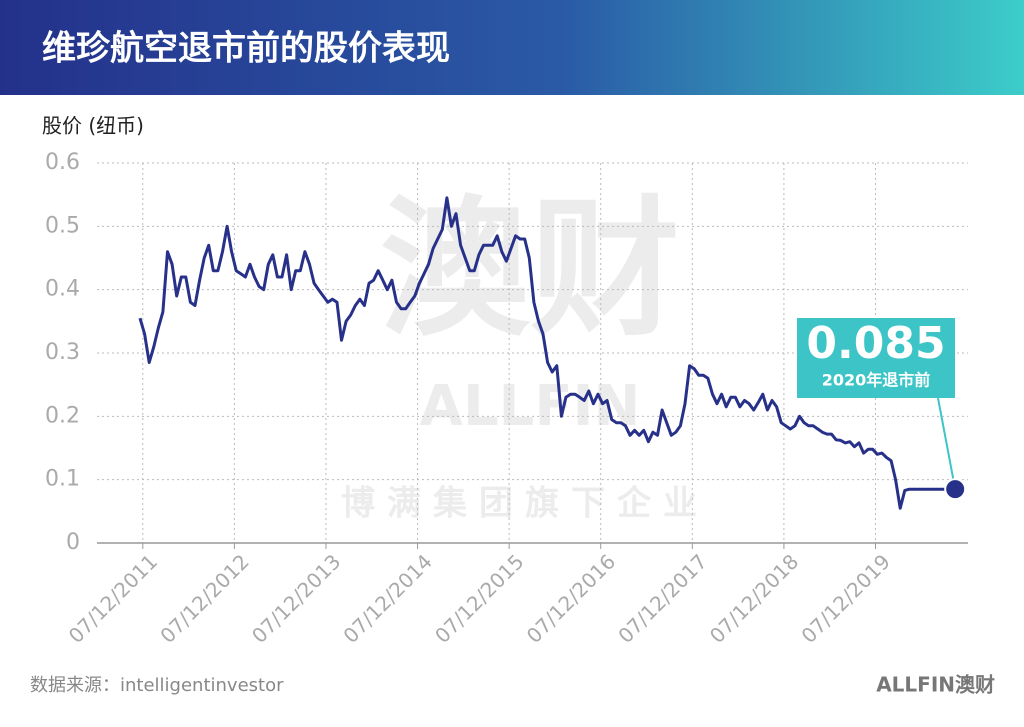 The width and height of the screenshot is (1024, 727). Describe the element at coordinates (113, 598) in the screenshot. I see `x-tick-label: 07/12/2011` at that location.